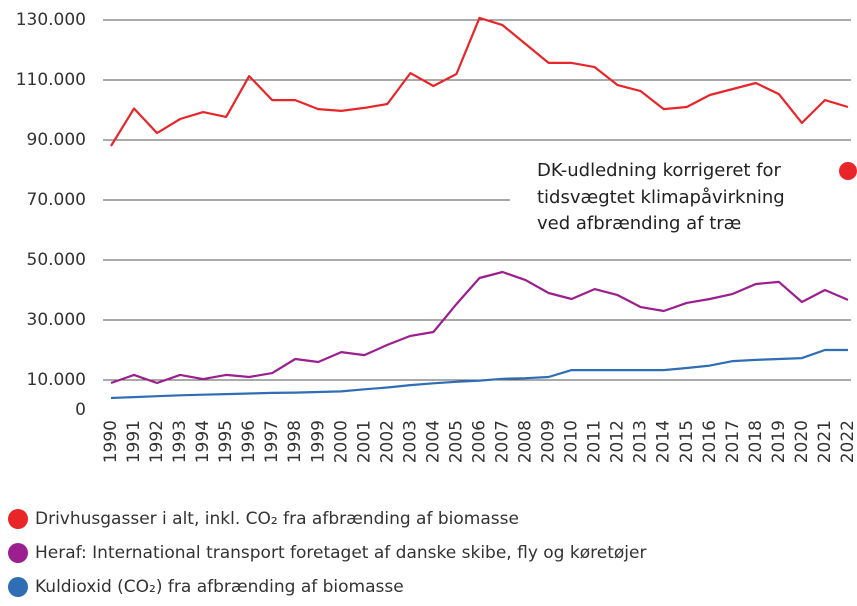 The width and height of the screenshot is (857, 606). Describe the element at coordinates (111, 441) in the screenshot. I see `x-tick-label: 1990` at that location.